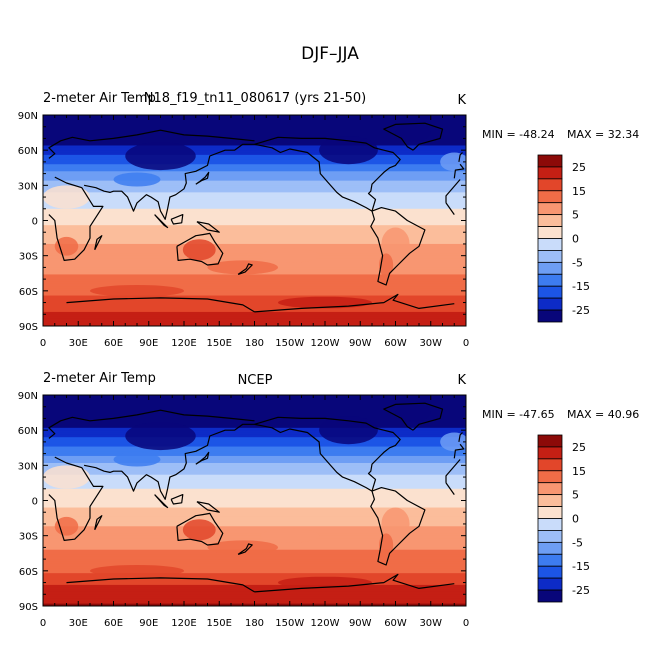 The width and height of the screenshot is (661, 660). Describe the element at coordinates (330, 54) in the screenshot. I see `figure-title: DJF–JJA` at that location.